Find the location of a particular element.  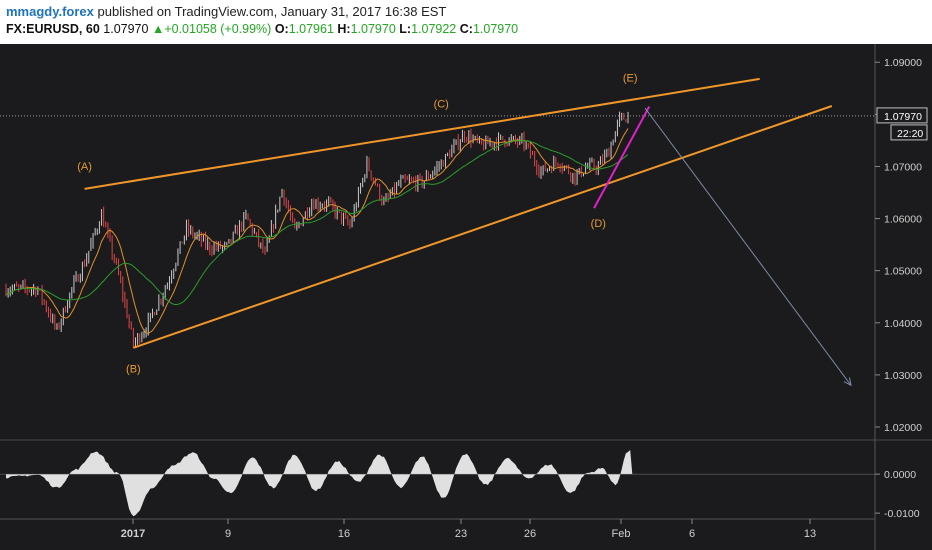

current-price-box is located at coordinates (902, 115).